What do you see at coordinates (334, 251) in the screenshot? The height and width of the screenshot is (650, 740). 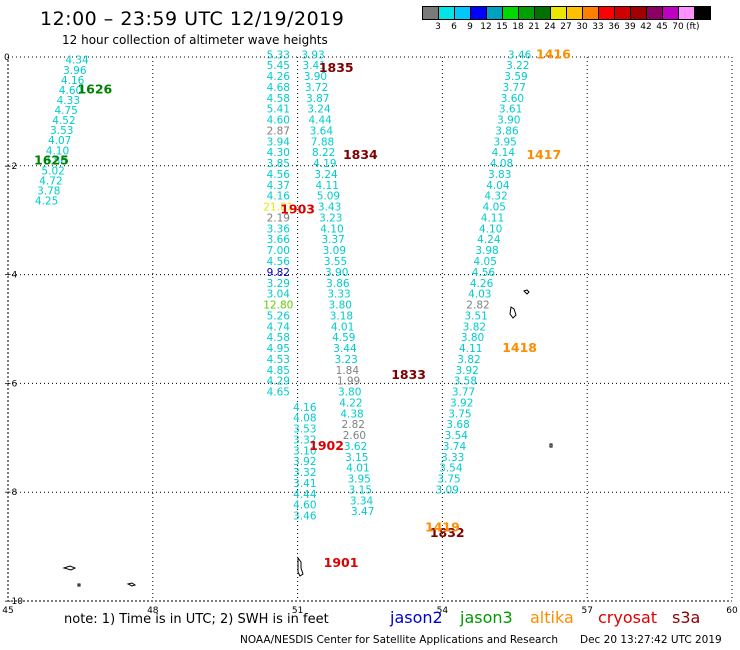 I see `wave-height-value: 3.09` at bounding box center [334, 251].